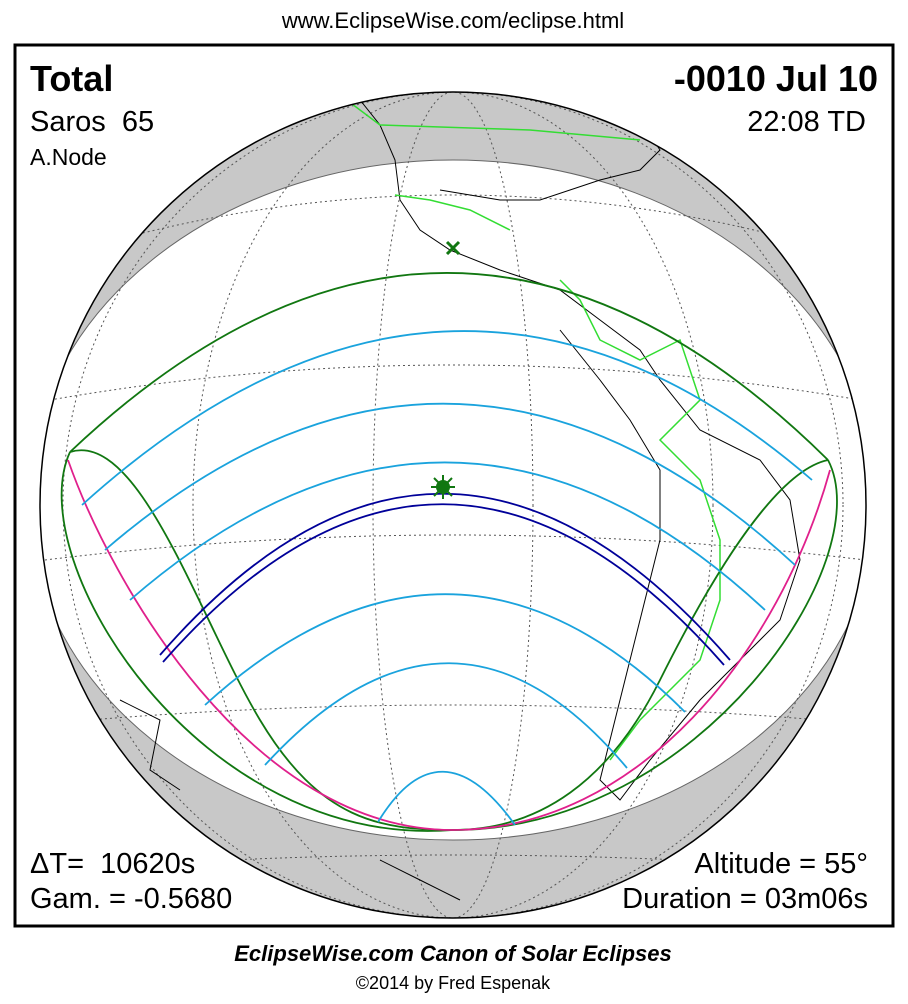 This screenshot has width=908, height=1004. I want to click on url: www.EclipseWise.com/eclipse.html, so click(452, 20).